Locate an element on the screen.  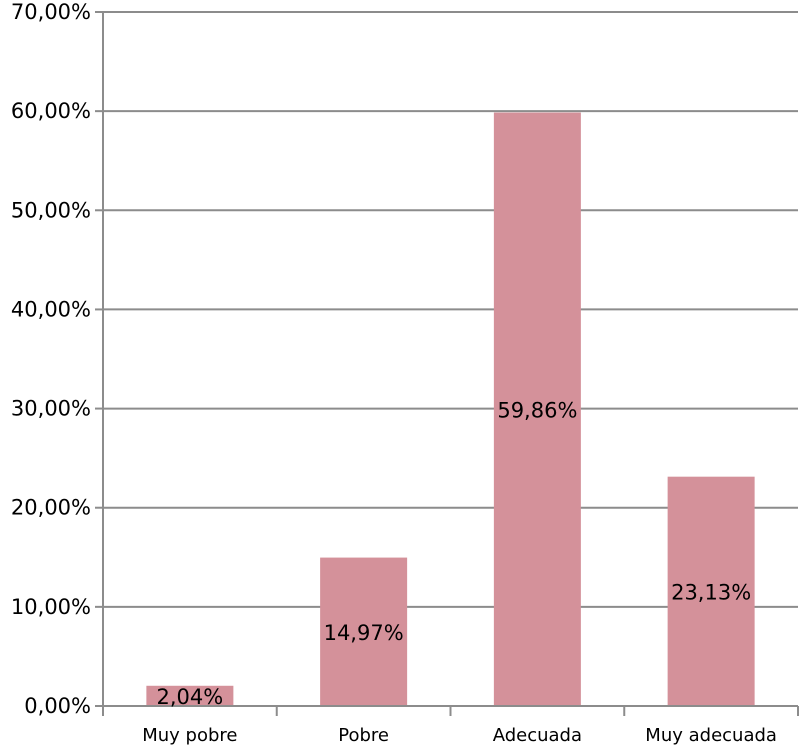
y-tick-label: 0,00% is located at coordinates (57, 706).